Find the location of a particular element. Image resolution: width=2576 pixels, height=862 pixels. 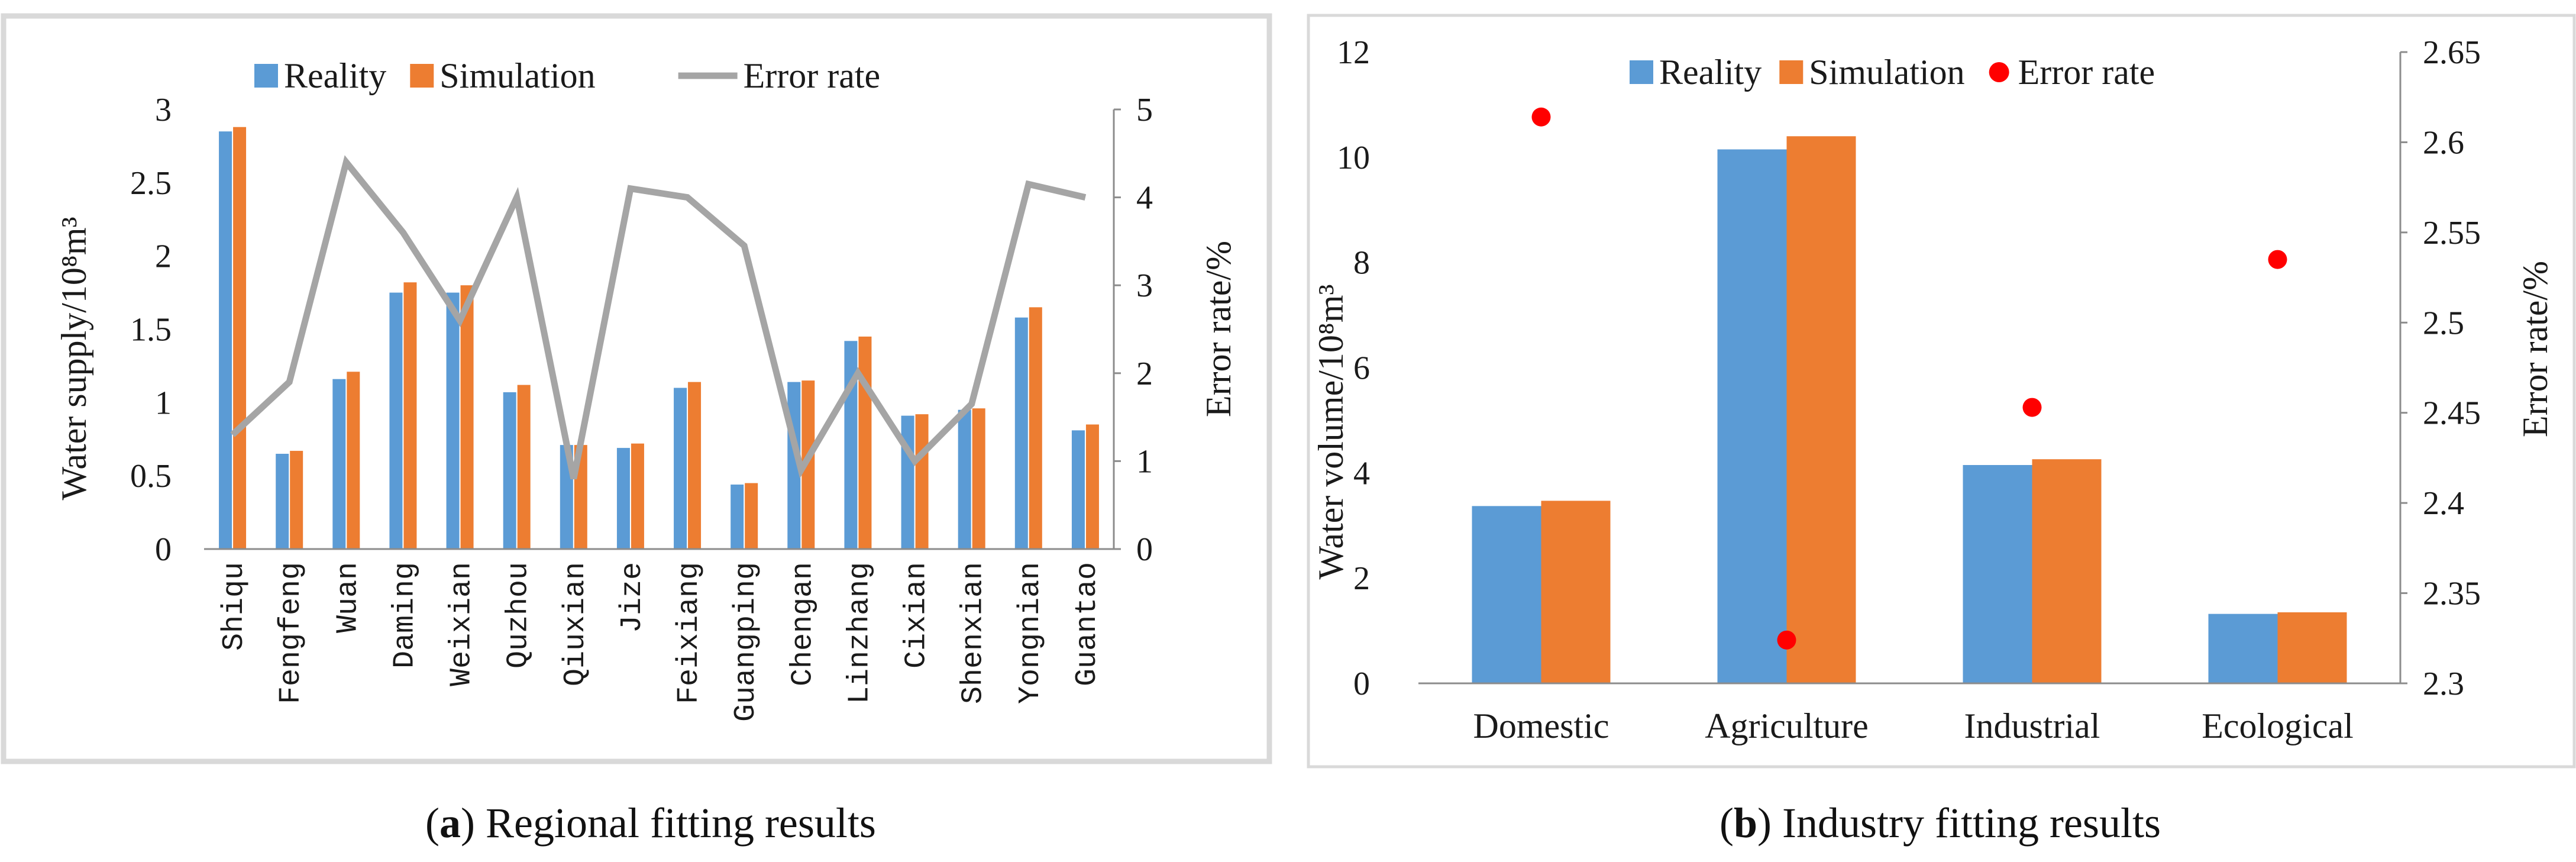

regional-y-tick-5: 2.5 is located at coordinates (151, 183).